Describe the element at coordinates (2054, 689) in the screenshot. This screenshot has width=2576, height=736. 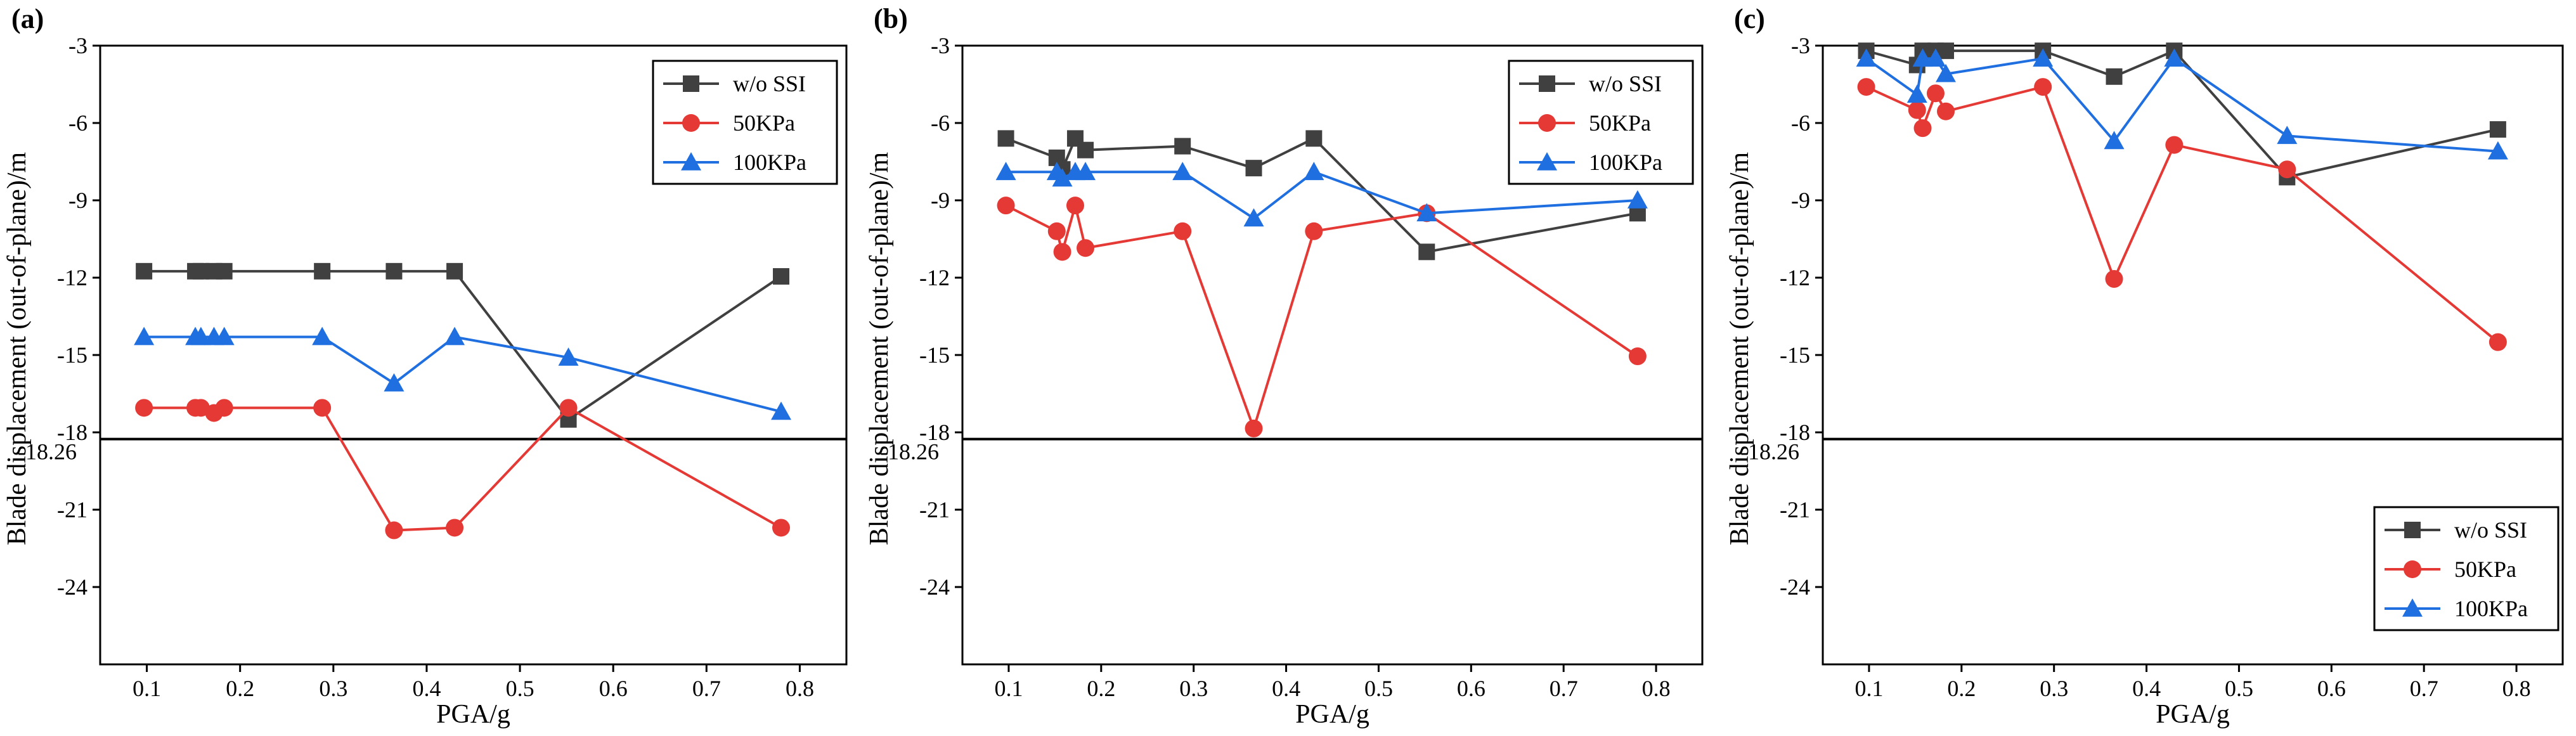
I see `x-tick-label: 0.3` at that location.